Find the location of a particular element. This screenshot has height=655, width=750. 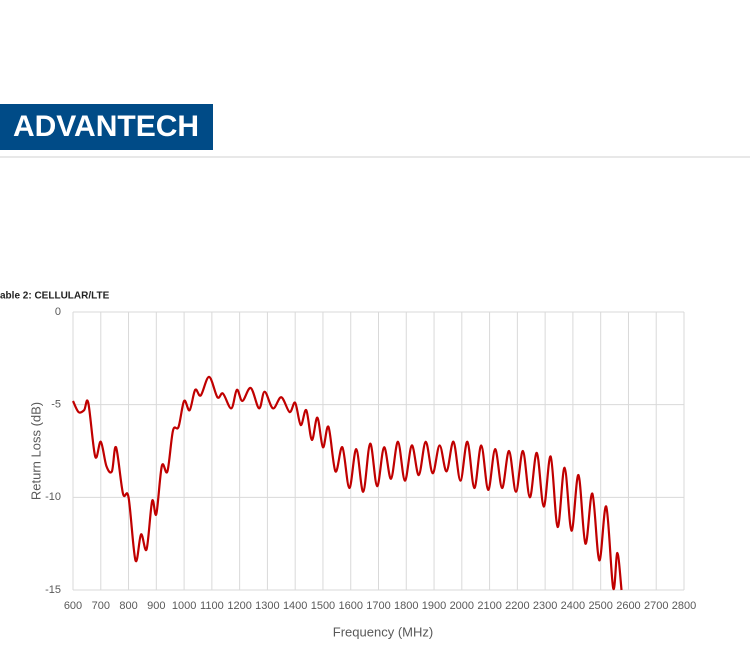

x-tick-label: 2800 is located at coordinates (684, 606).